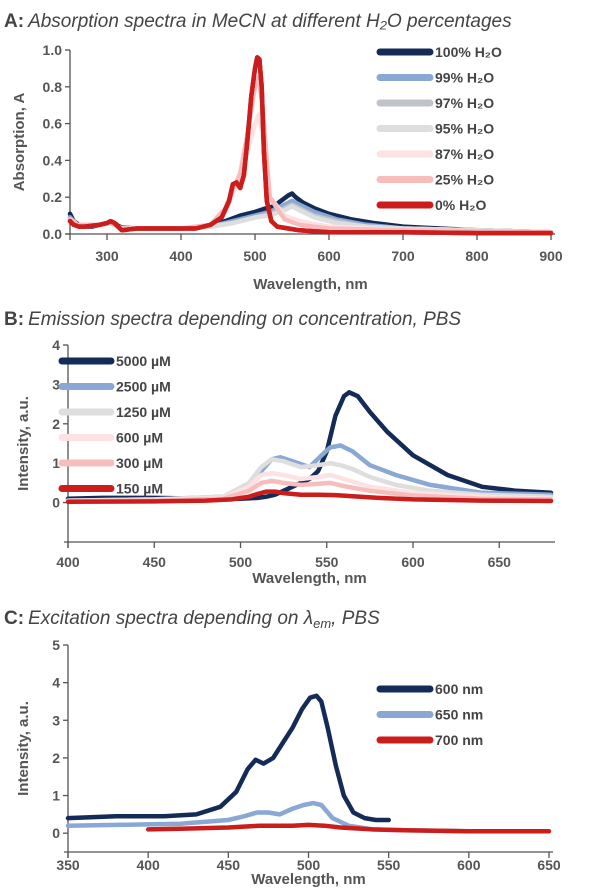 The image size is (598, 891). Describe the element at coordinates (53, 87) in the screenshot. I see `y-tick-label: 0.8` at that location.